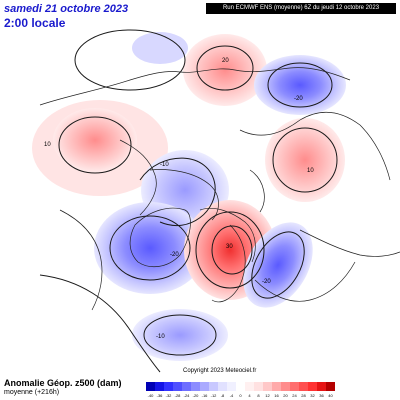 This screenshot has width=400, height=400. I want to click on coastline-greenland, so click(160, 237).